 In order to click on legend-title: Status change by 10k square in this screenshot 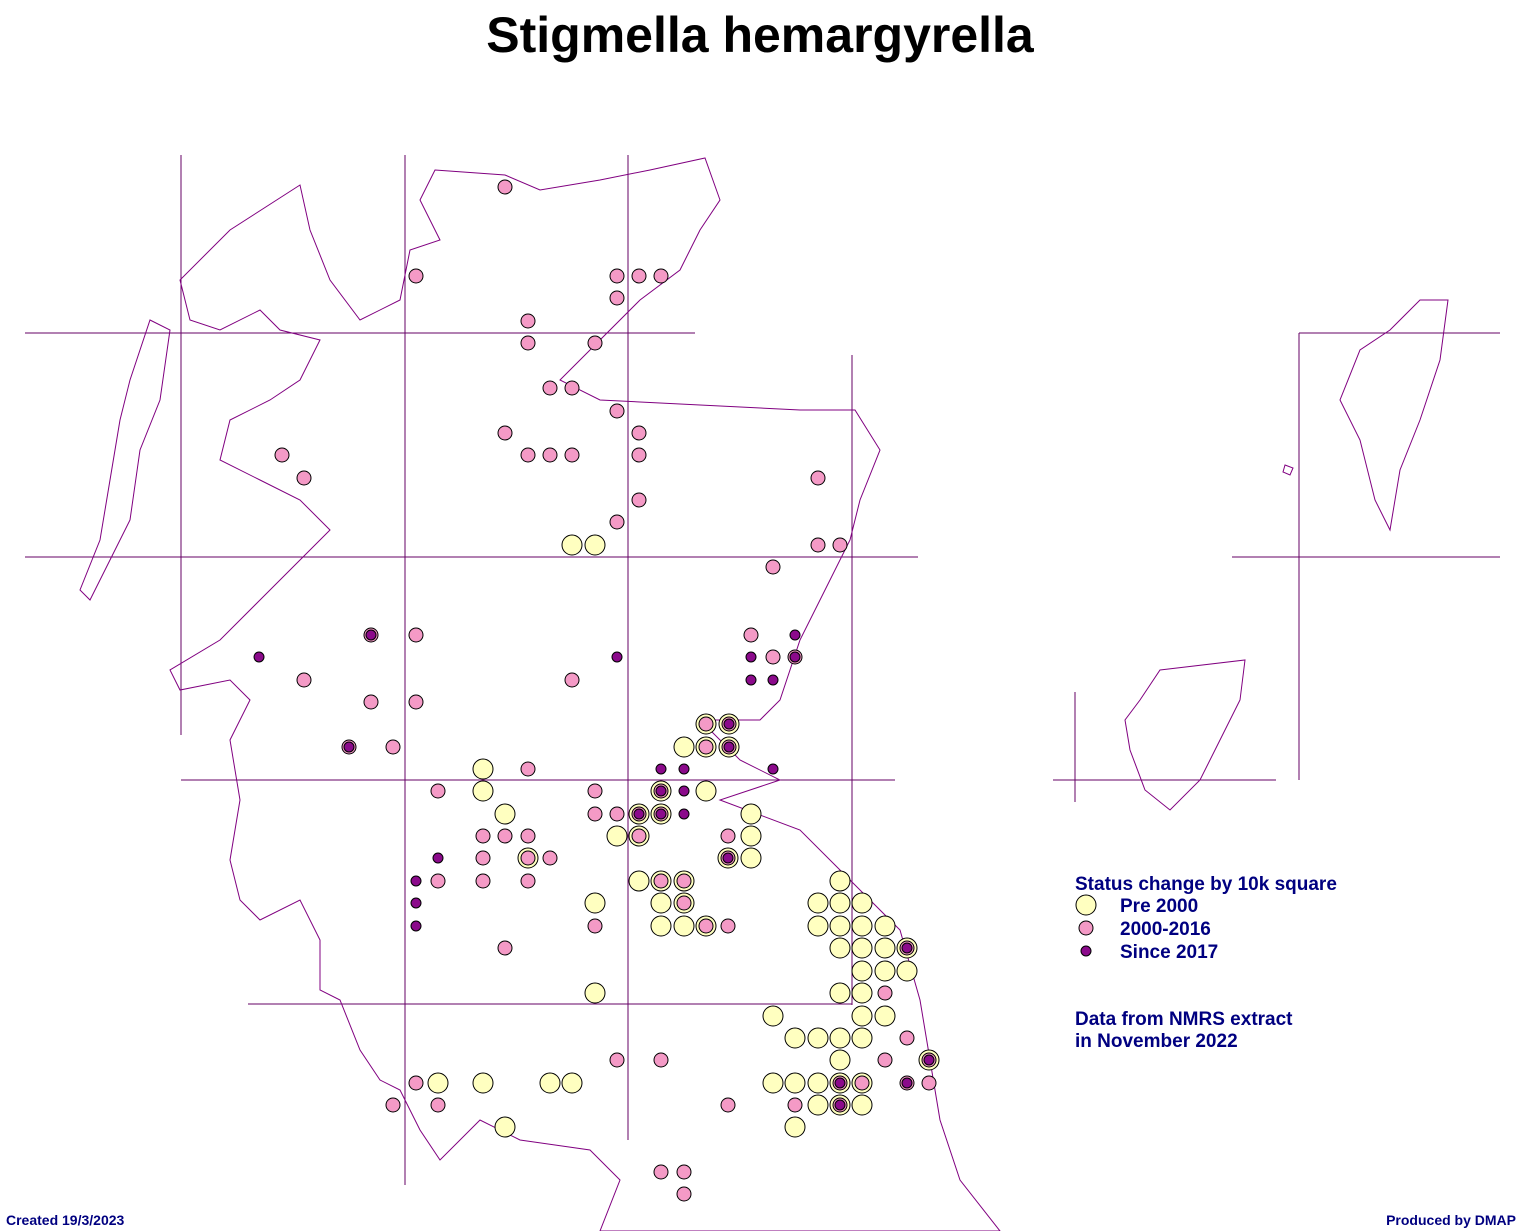, I will do `click(1206, 884)`.